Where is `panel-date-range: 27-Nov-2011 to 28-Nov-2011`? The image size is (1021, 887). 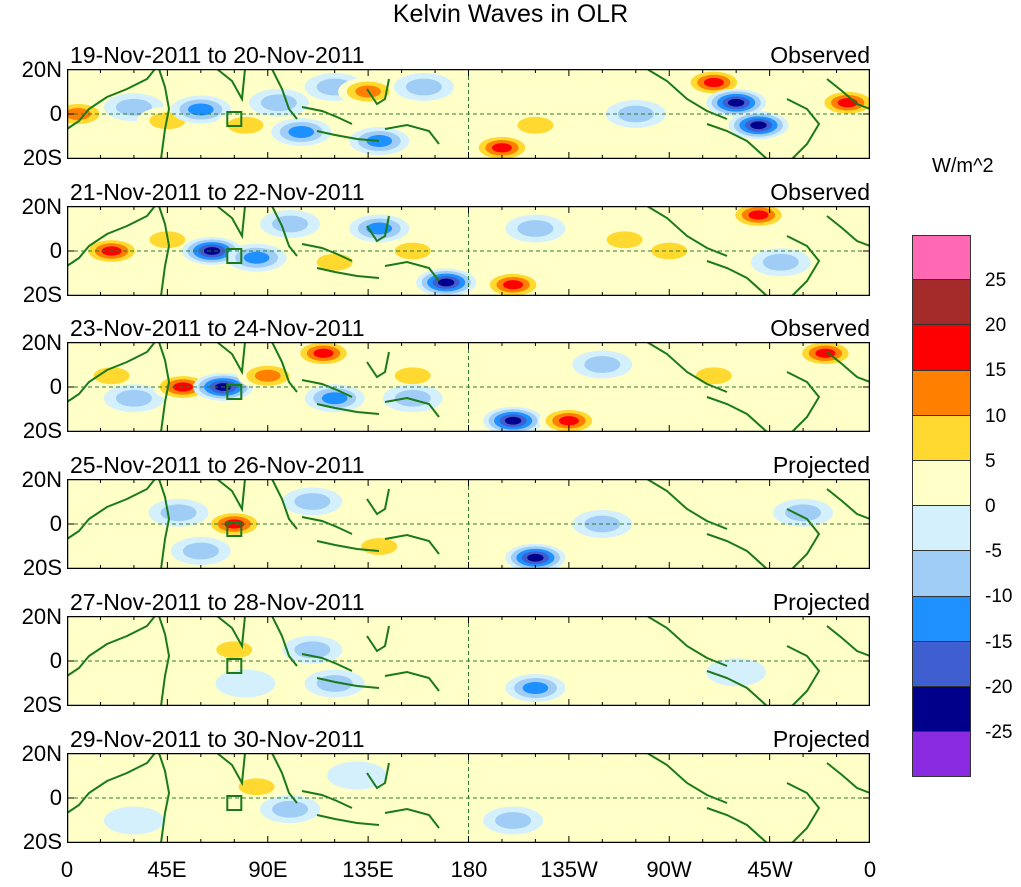 panel-date-range: 27-Nov-2011 to 28-Nov-2011 is located at coordinates (217, 602).